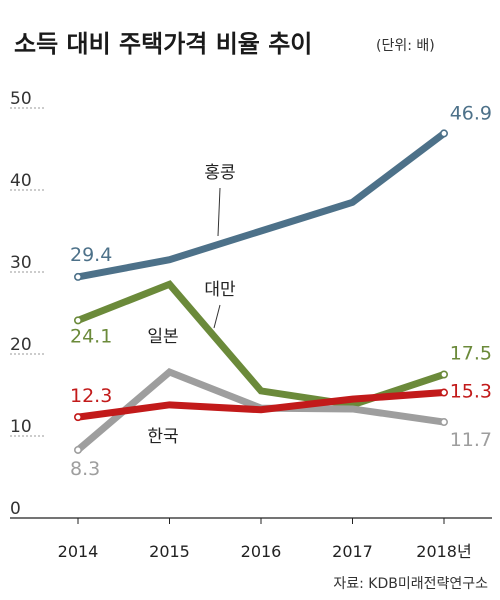 The height and width of the screenshot is (600, 500). What do you see at coordinates (21, 181) in the screenshot?
I see `y-tick-label: 40` at bounding box center [21, 181].